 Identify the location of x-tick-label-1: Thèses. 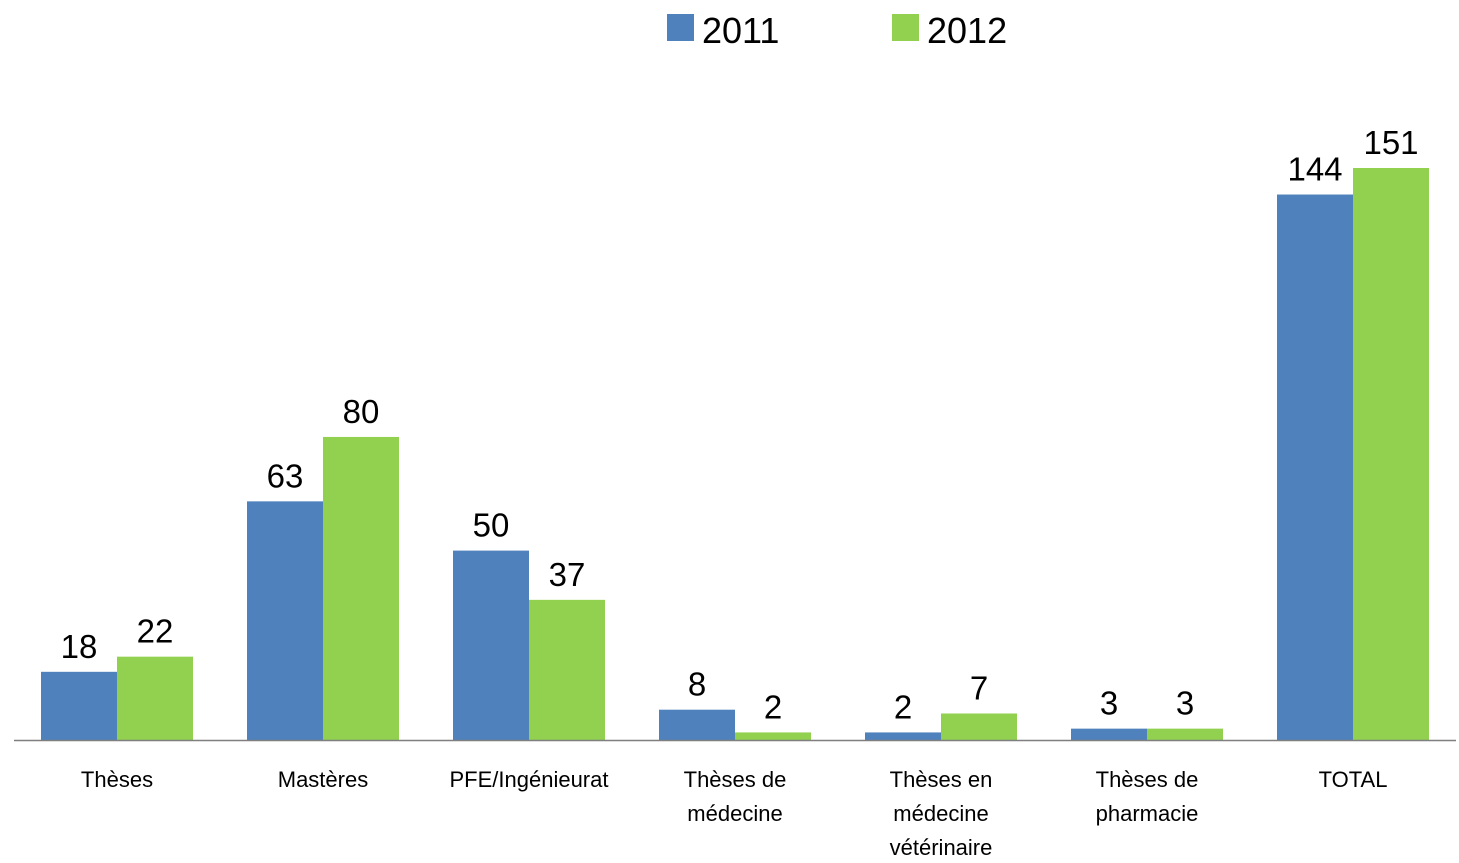
(117, 779).